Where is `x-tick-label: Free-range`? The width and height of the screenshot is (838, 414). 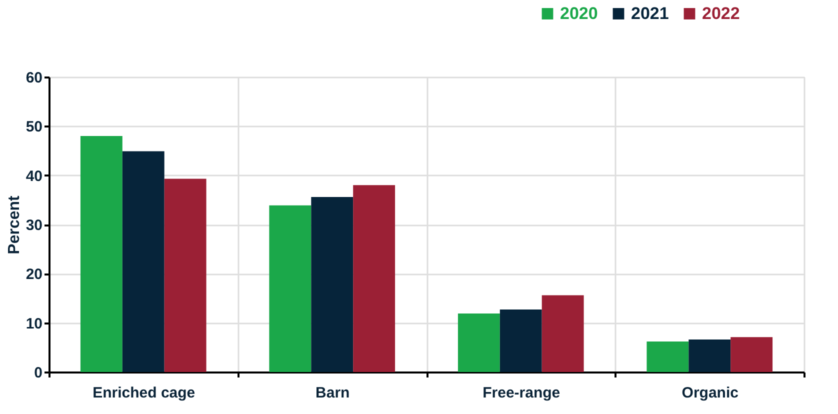 x-tick-label: Free-range is located at coordinates (521, 393).